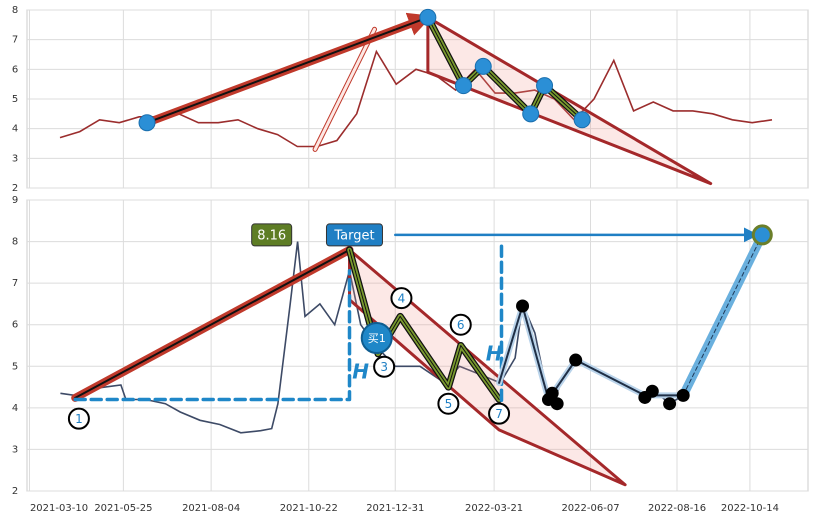  I want to click on x-tick-label: 2021-05-25, so click(123, 508).